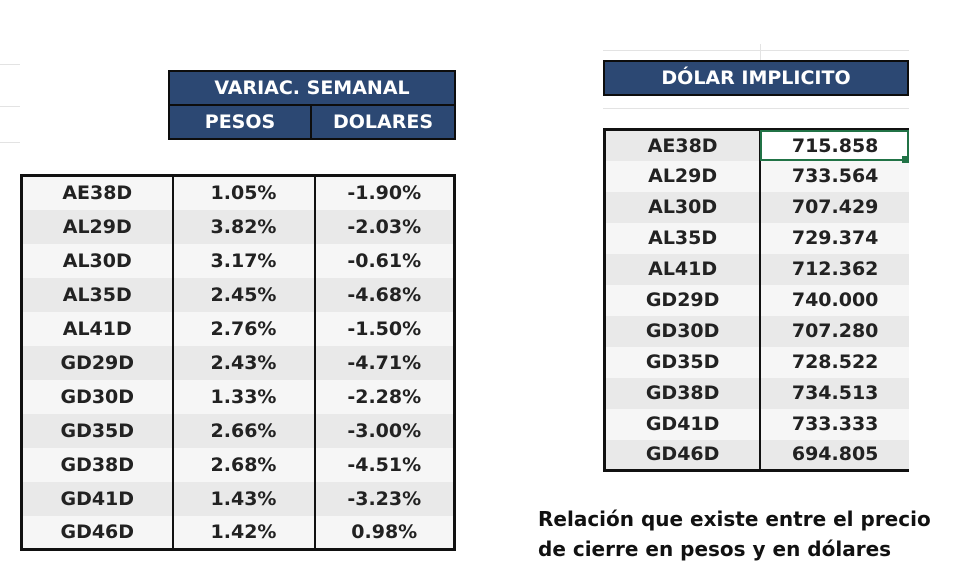 The width and height of the screenshot is (980, 588). I want to click on dolares-cell: -3.00%, so click(384, 430).